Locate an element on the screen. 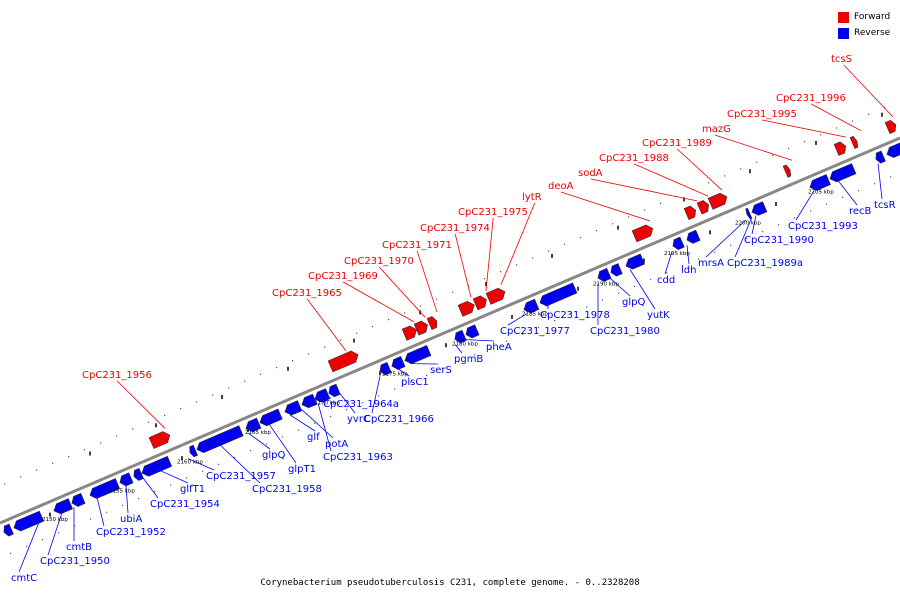 The height and width of the screenshot is (600, 900). forward-gene-label: CpC231_1988 is located at coordinates (634, 158).